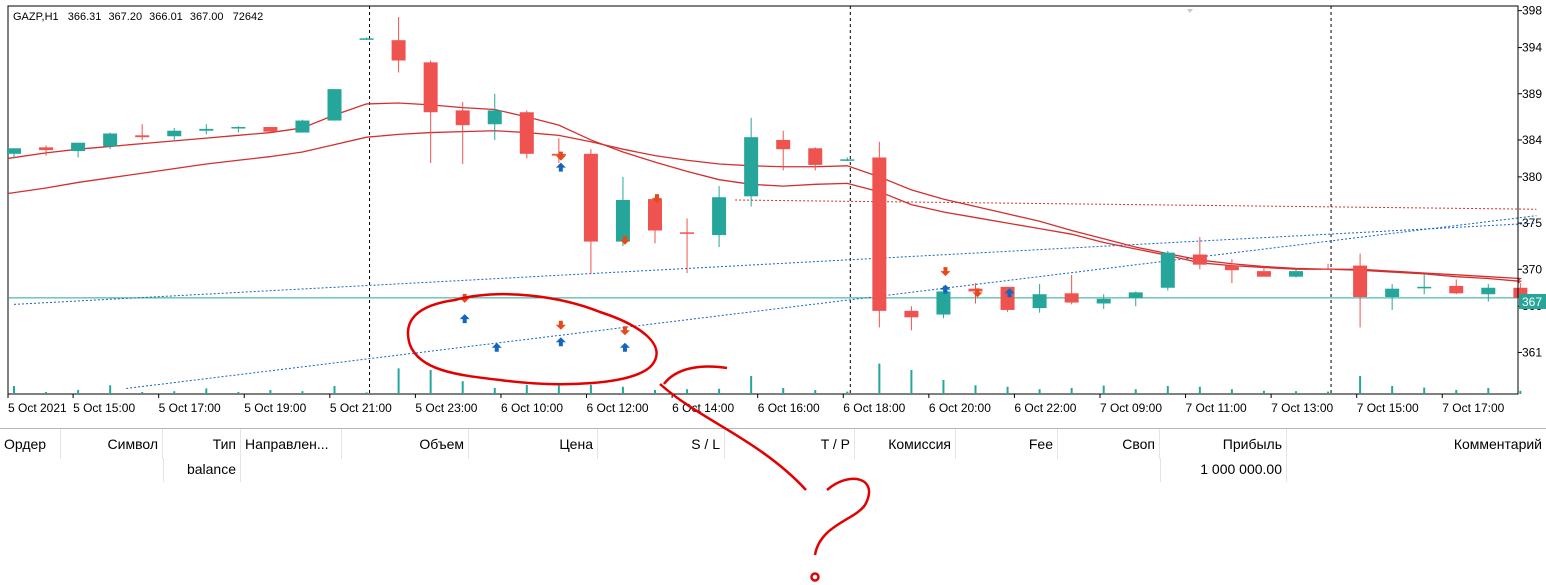 This screenshot has height=585, width=1546. What do you see at coordinates (790, 444) in the screenshot?
I see `col-tp: T / P` at bounding box center [790, 444].